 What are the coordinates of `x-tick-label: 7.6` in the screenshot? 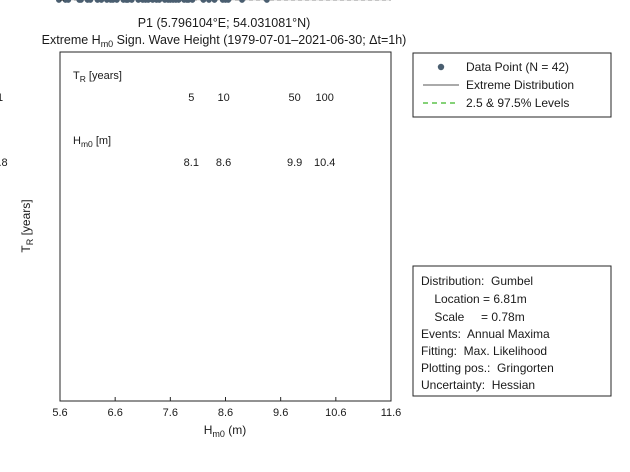 It's located at (170, 413).